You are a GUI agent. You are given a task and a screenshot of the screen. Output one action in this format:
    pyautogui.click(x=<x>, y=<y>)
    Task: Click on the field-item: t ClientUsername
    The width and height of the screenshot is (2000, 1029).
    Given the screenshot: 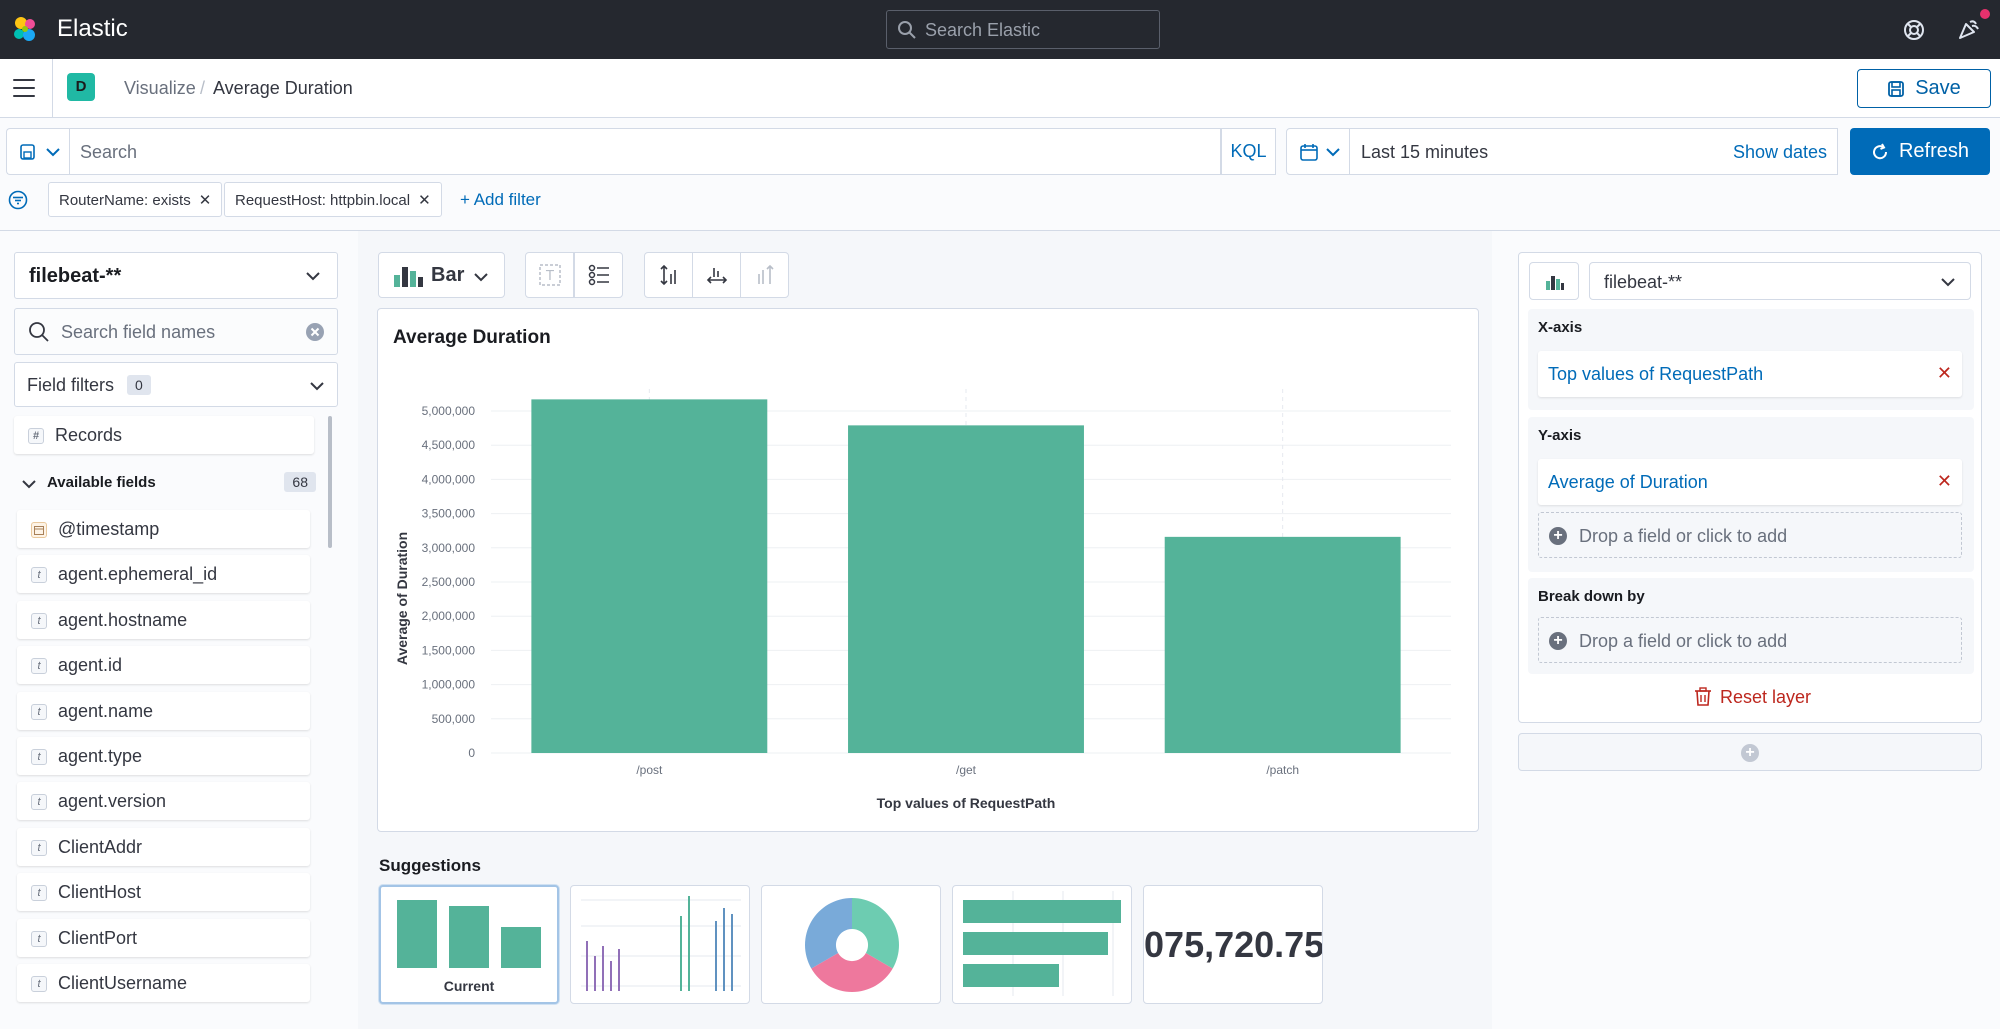 What is the action you would take?
    pyautogui.click(x=163, y=983)
    